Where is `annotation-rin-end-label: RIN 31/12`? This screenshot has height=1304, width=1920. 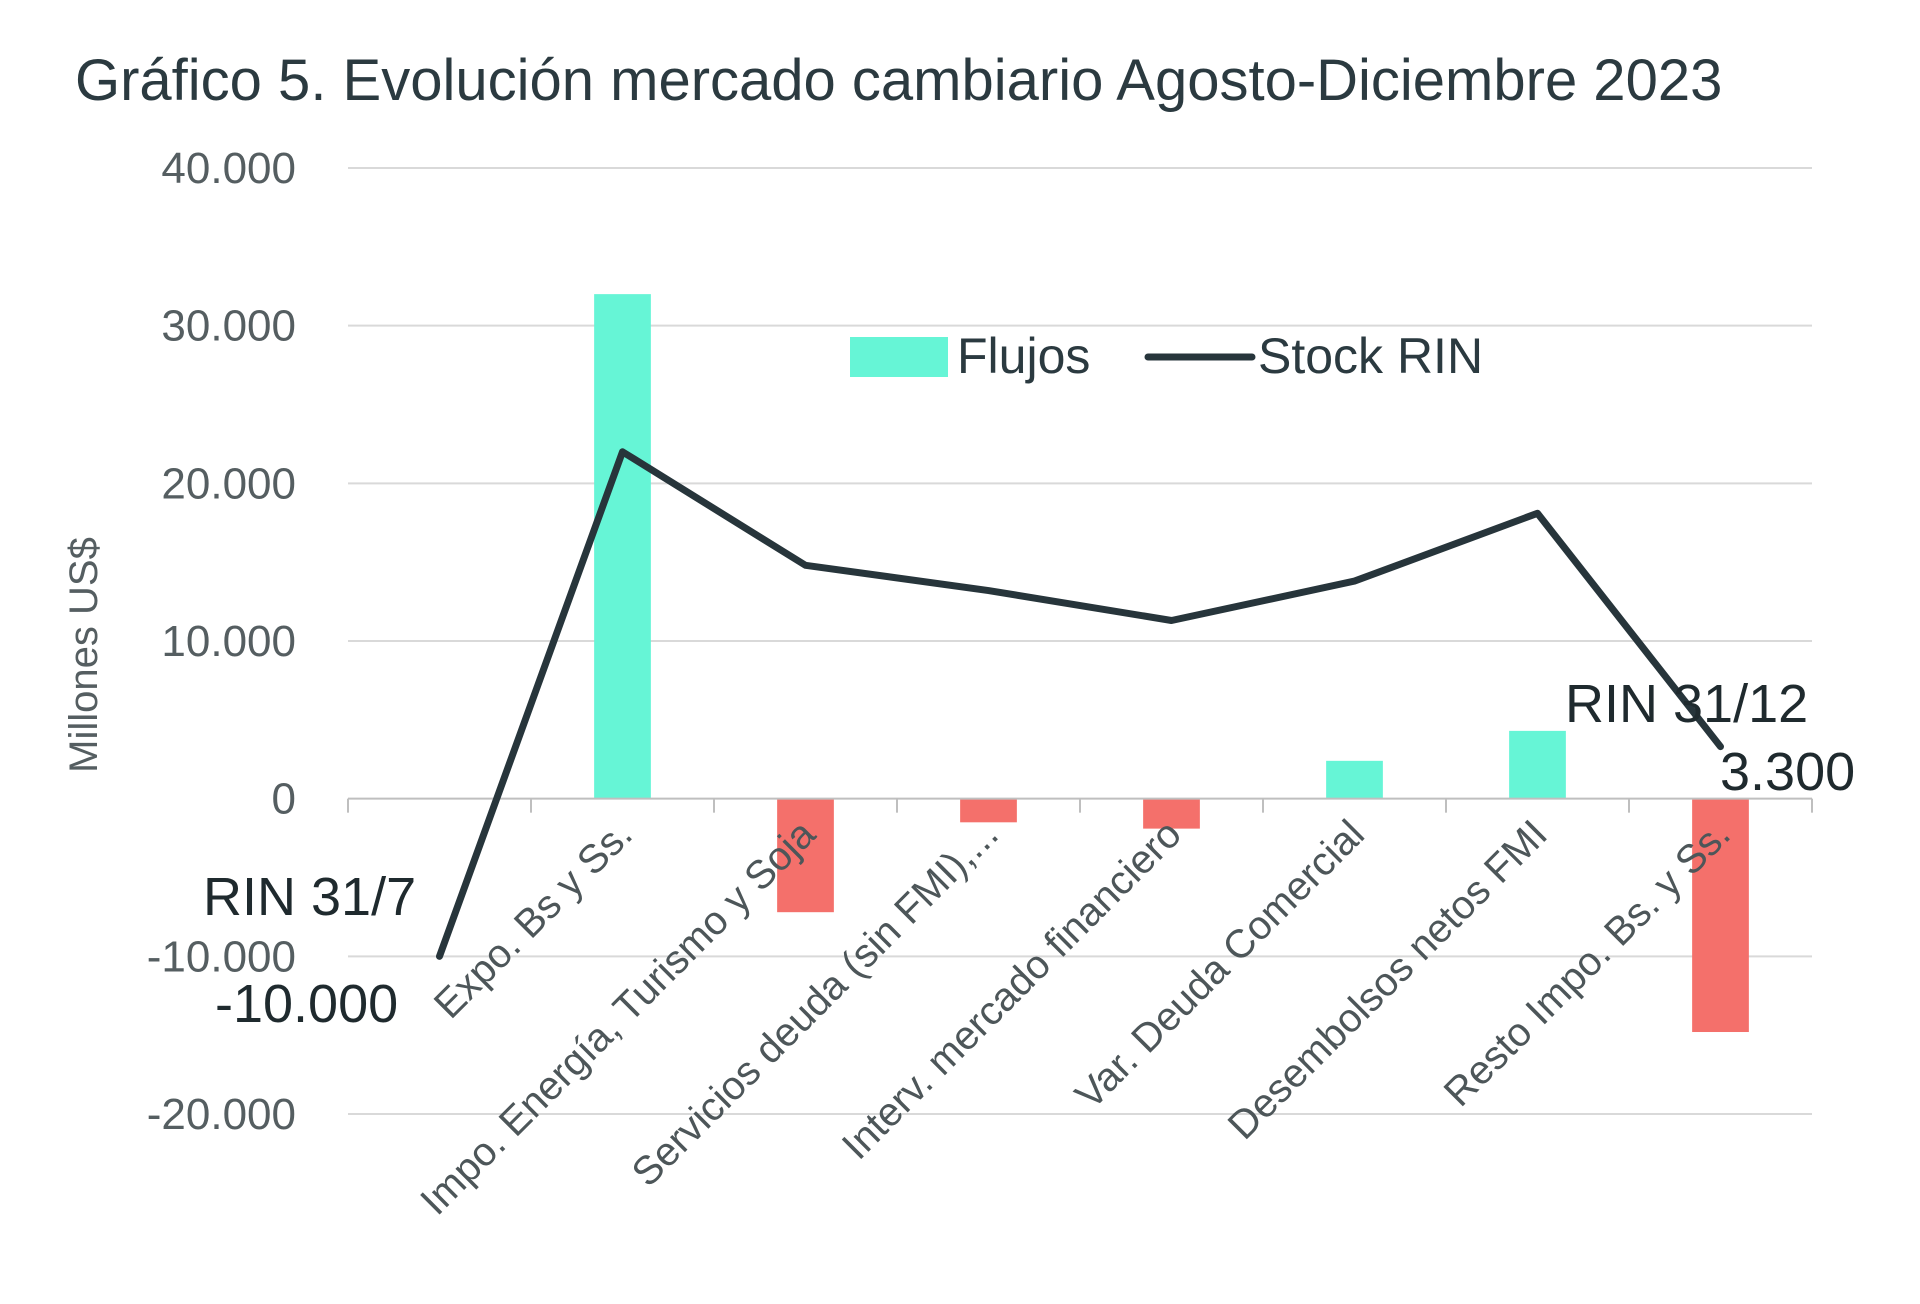 annotation-rin-end-label: RIN 31/12 is located at coordinates (1686, 704).